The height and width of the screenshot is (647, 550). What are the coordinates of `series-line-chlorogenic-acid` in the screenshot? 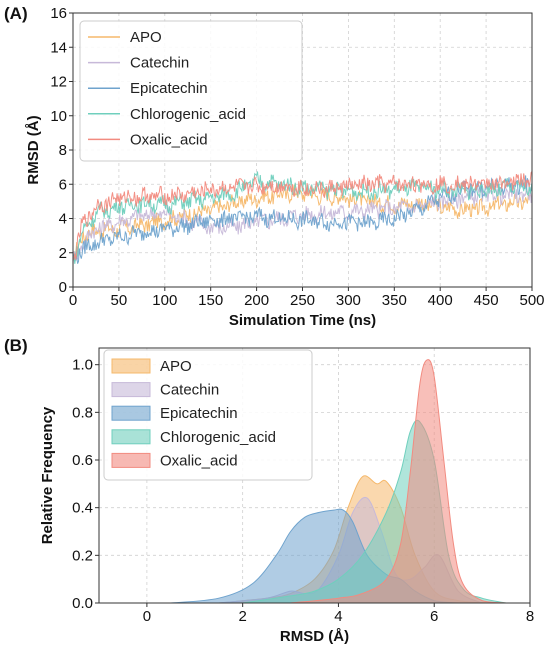 It's located at (302, 217).